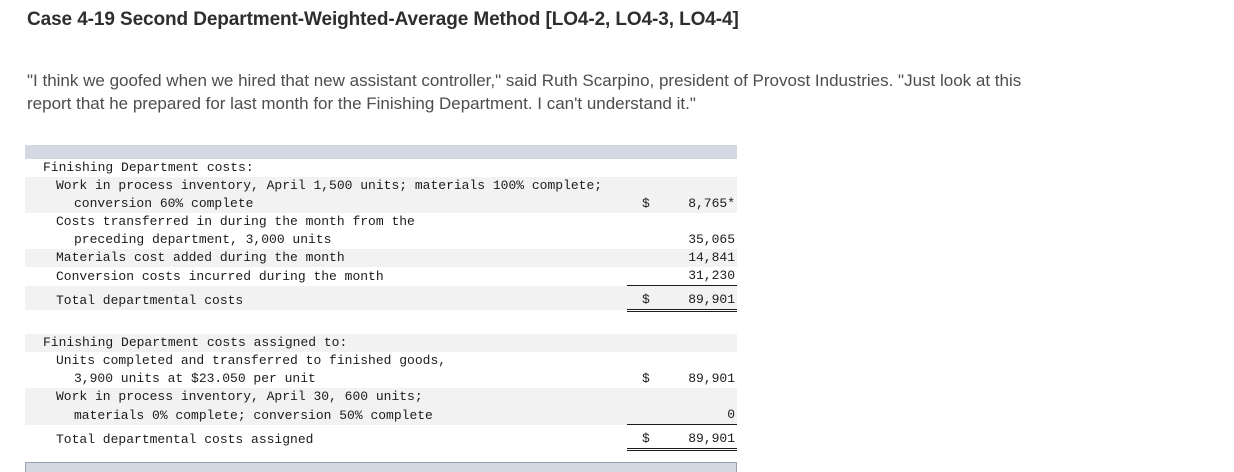 The width and height of the screenshot is (1234, 472). I want to click on table-header-band, so click(381, 152).